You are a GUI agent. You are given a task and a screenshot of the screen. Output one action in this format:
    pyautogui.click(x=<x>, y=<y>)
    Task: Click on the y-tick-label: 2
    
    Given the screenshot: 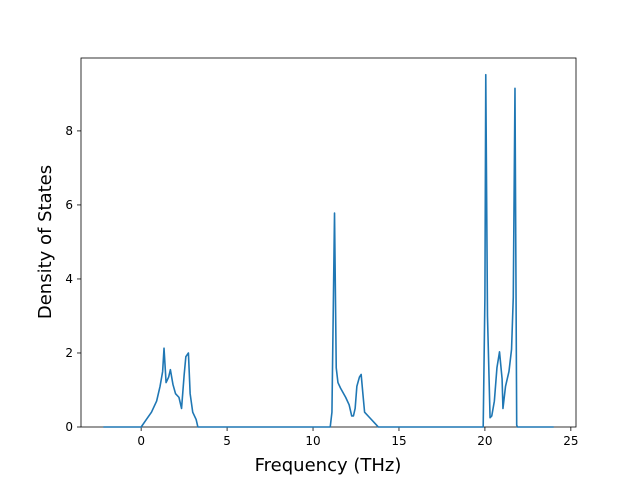 What is the action you would take?
    pyautogui.click(x=69, y=353)
    